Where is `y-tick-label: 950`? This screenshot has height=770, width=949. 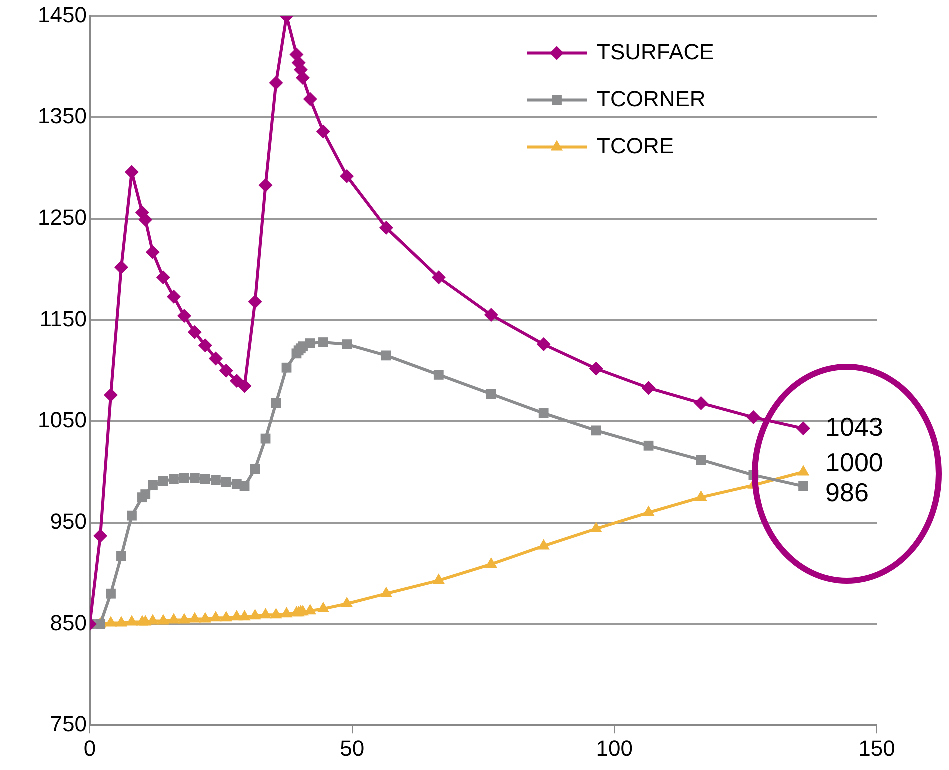 y-tick-label: 950 is located at coordinates (68, 521).